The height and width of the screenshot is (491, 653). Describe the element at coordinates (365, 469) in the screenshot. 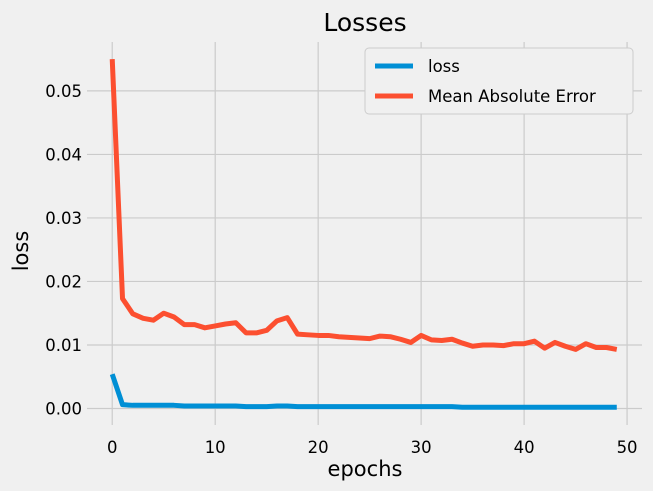

I see `x-axis-label: epochs` at that location.